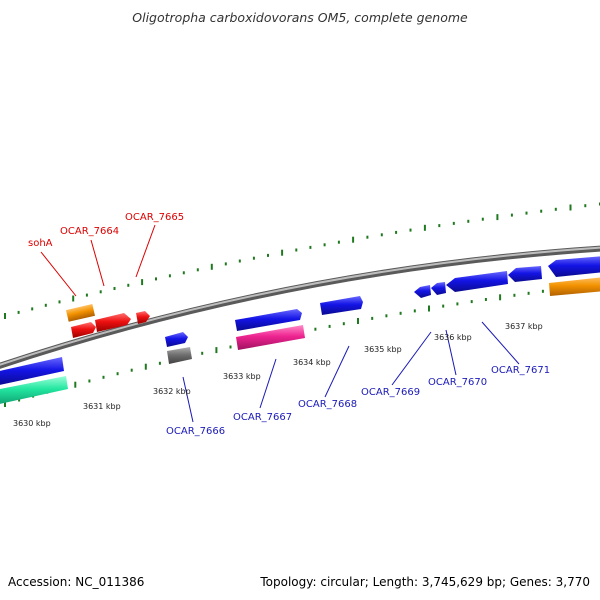 The width and height of the screenshot is (600, 600). Describe the element at coordinates (453, 337) in the screenshot. I see `kbp-label: 3636 kbp` at that location.